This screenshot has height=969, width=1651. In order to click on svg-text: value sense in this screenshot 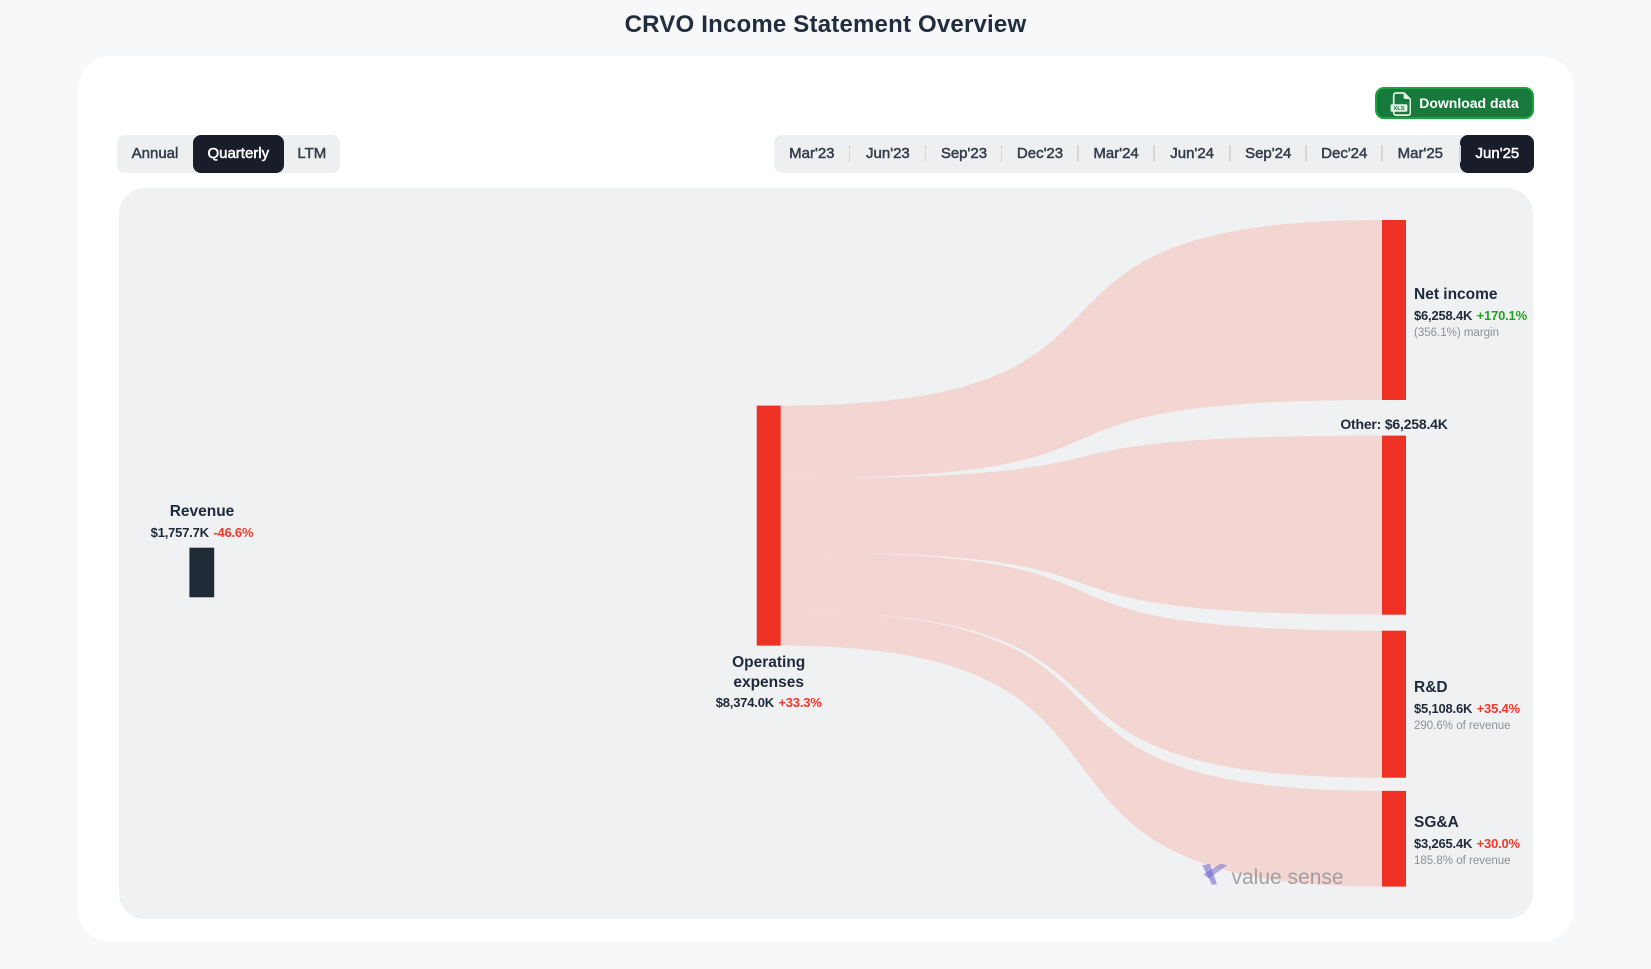, I will do `click(1288, 877)`.